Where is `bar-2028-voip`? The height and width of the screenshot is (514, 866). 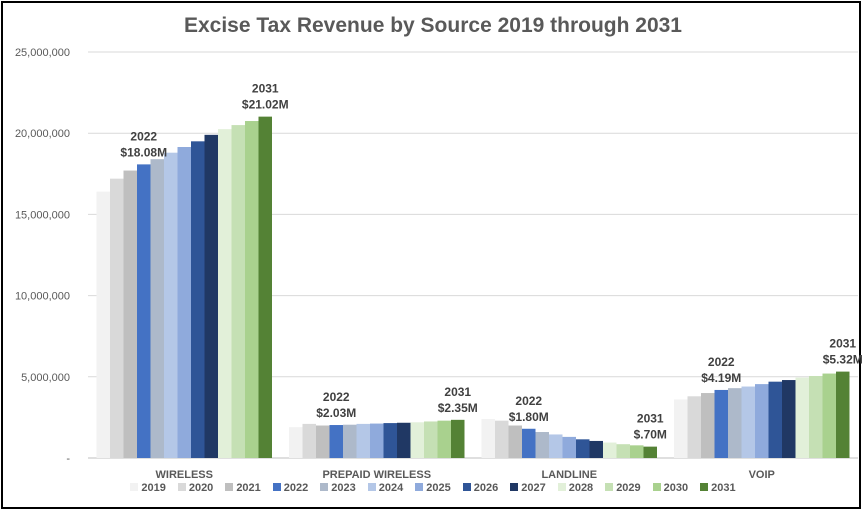 bar-2028-voip is located at coordinates (802, 417).